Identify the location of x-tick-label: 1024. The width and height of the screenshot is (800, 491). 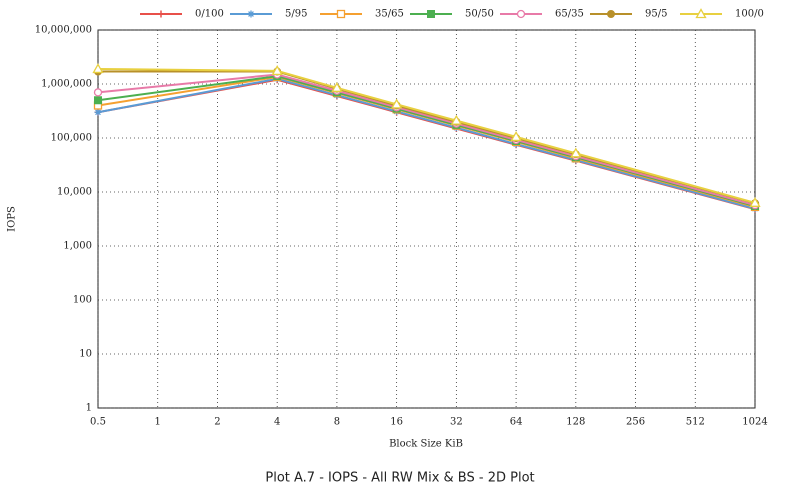
(754, 422).